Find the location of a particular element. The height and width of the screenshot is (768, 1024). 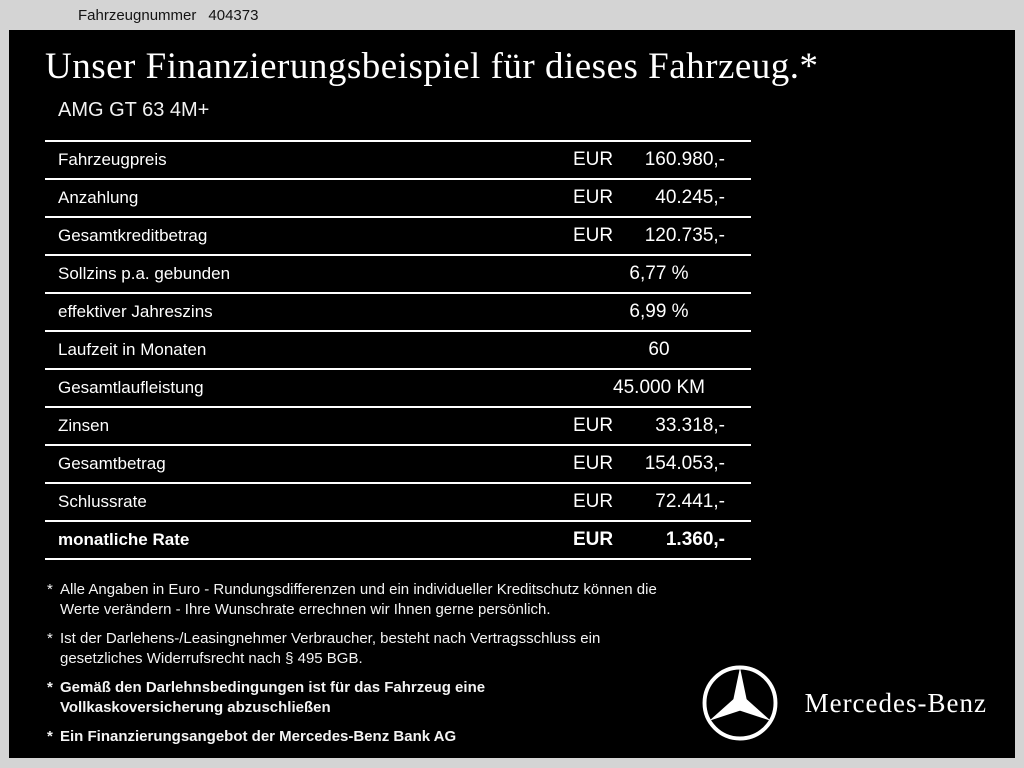

amount-value: 154.053,- is located at coordinates (684, 463).